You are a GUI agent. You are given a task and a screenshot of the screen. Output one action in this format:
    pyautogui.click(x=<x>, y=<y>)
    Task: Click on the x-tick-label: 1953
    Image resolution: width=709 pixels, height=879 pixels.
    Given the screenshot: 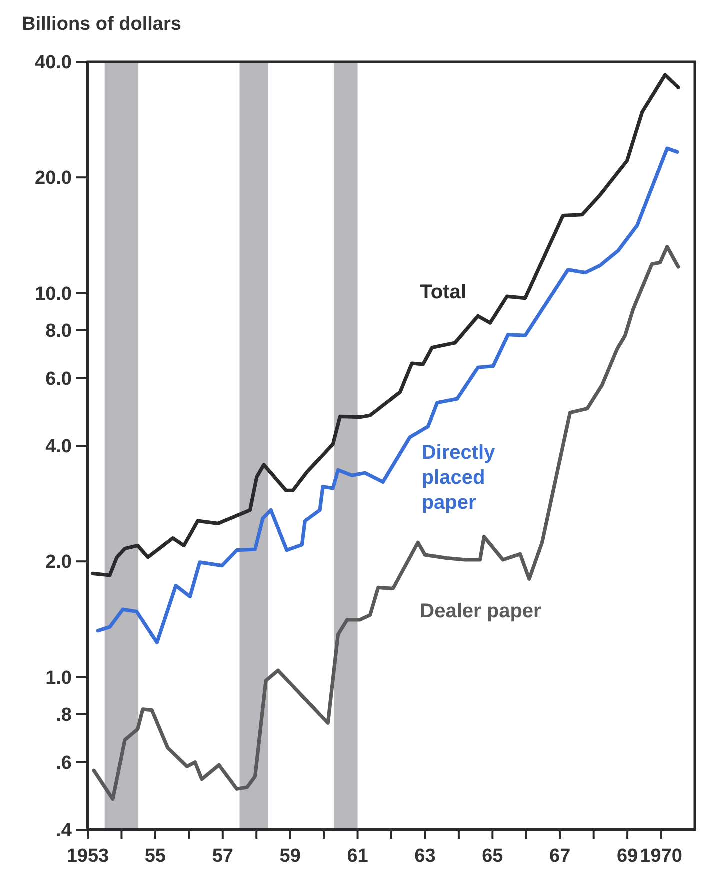 What is the action you would take?
    pyautogui.click(x=88, y=856)
    